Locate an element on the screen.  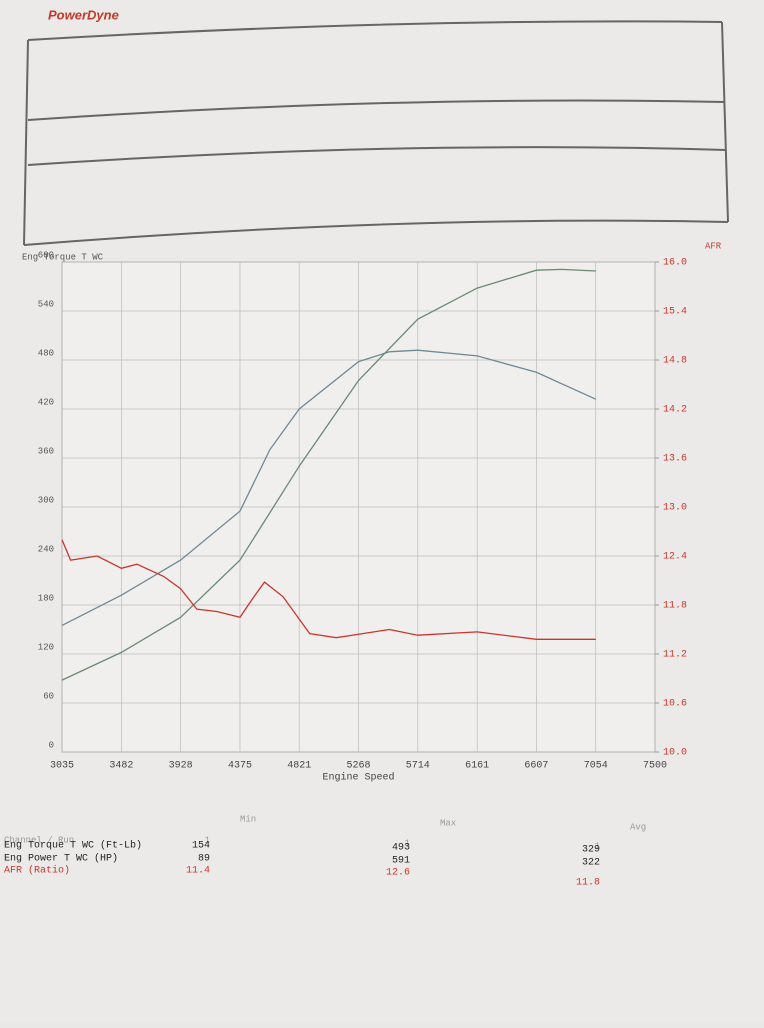
table-header: Min is located at coordinates (248, 819).